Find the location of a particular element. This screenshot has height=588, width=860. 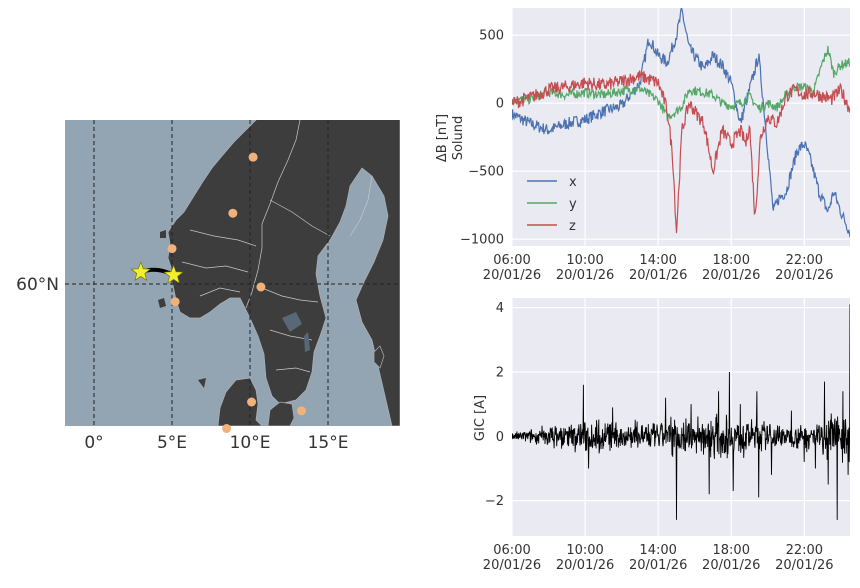

map-land-gotland is located at coordinates (379, 357).